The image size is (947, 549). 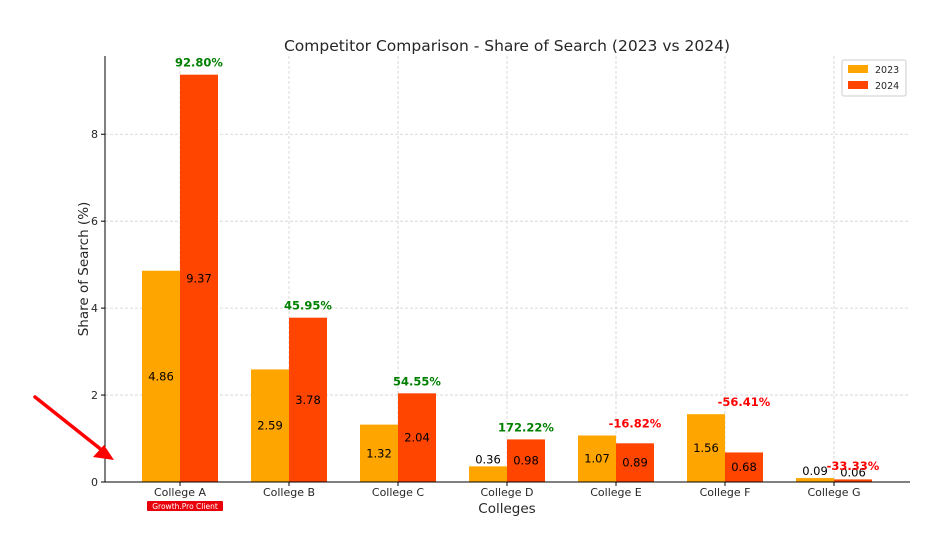 What do you see at coordinates (887, 70) in the screenshot?
I see `legend-label-2023: 2023` at bounding box center [887, 70].